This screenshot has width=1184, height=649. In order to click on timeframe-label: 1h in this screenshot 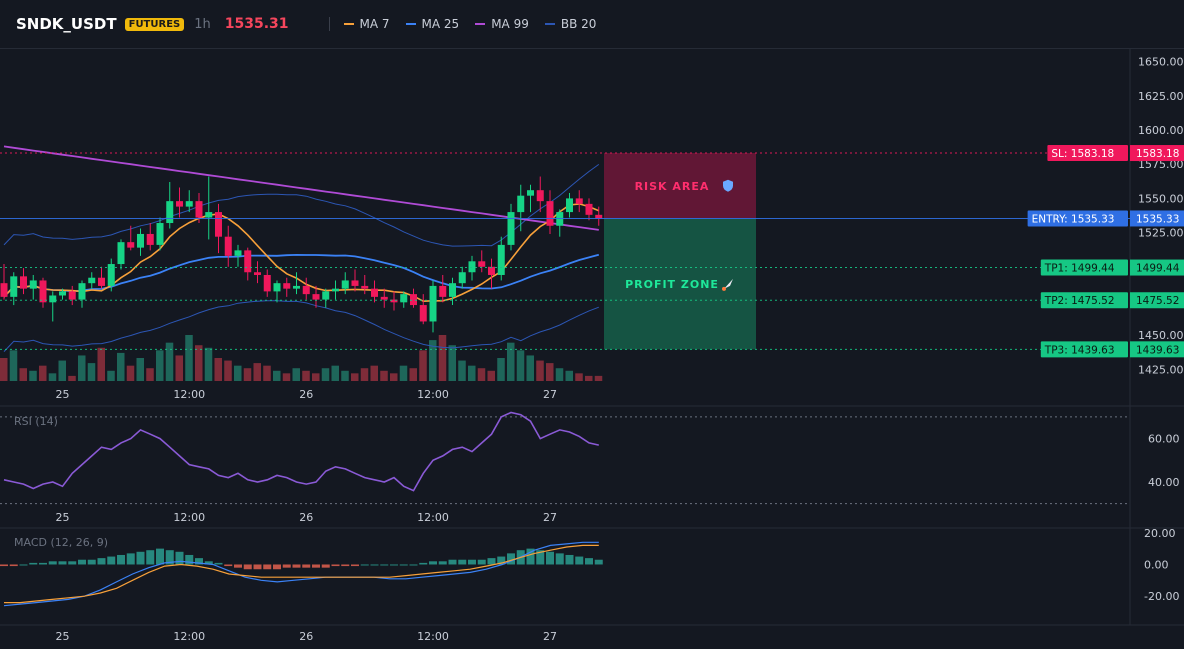, I will do `click(202, 24)`.